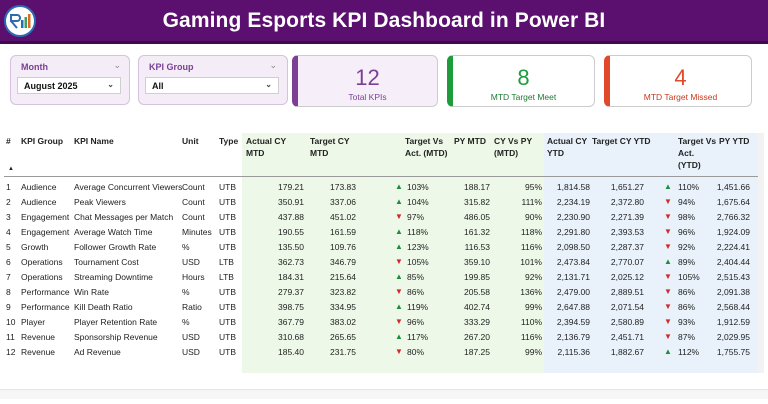  I want to click on row-kpi-name: Average Watch Time, so click(113, 232).